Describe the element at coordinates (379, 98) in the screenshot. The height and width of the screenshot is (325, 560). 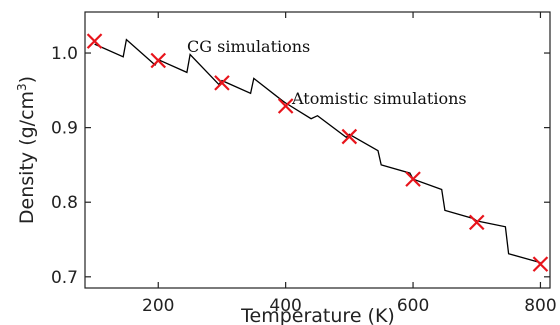
I see `annotation-atomistic: Atomistic simulations` at that location.